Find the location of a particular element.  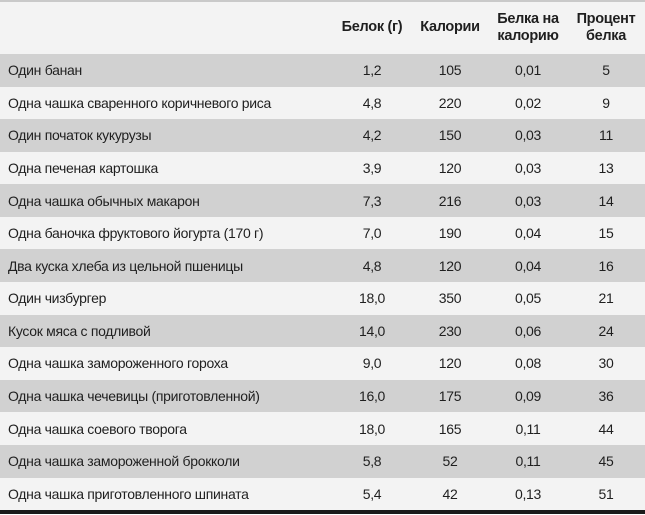

percent-protein-cell: 51 is located at coordinates (606, 493).